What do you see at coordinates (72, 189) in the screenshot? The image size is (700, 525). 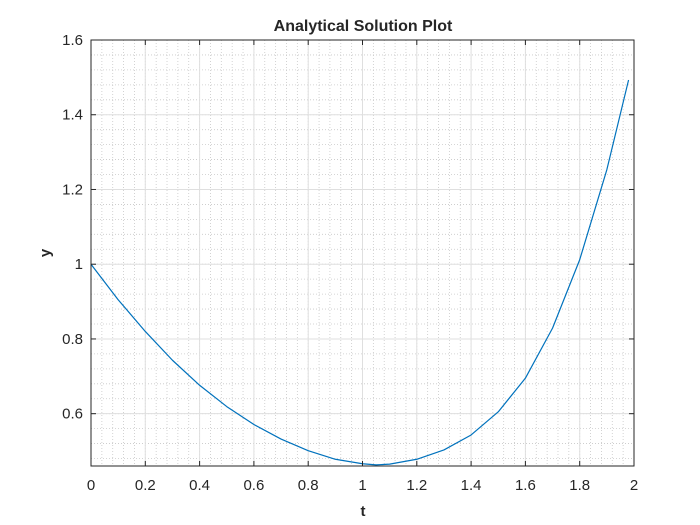 I see `y-tick-label: 1.2` at bounding box center [72, 189].